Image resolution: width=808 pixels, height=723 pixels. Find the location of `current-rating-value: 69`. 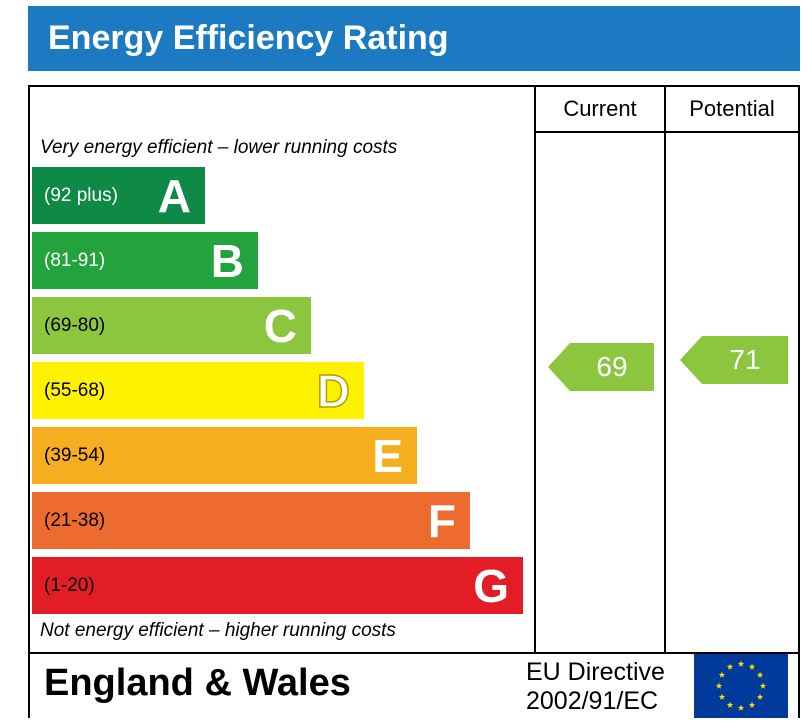

current-rating-value: 69 is located at coordinates (612, 366).